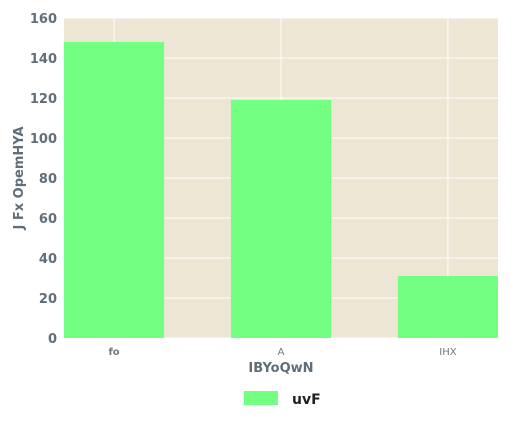  Describe the element at coordinates (48, 259) in the screenshot. I see `y-tick-label: 40` at that location.